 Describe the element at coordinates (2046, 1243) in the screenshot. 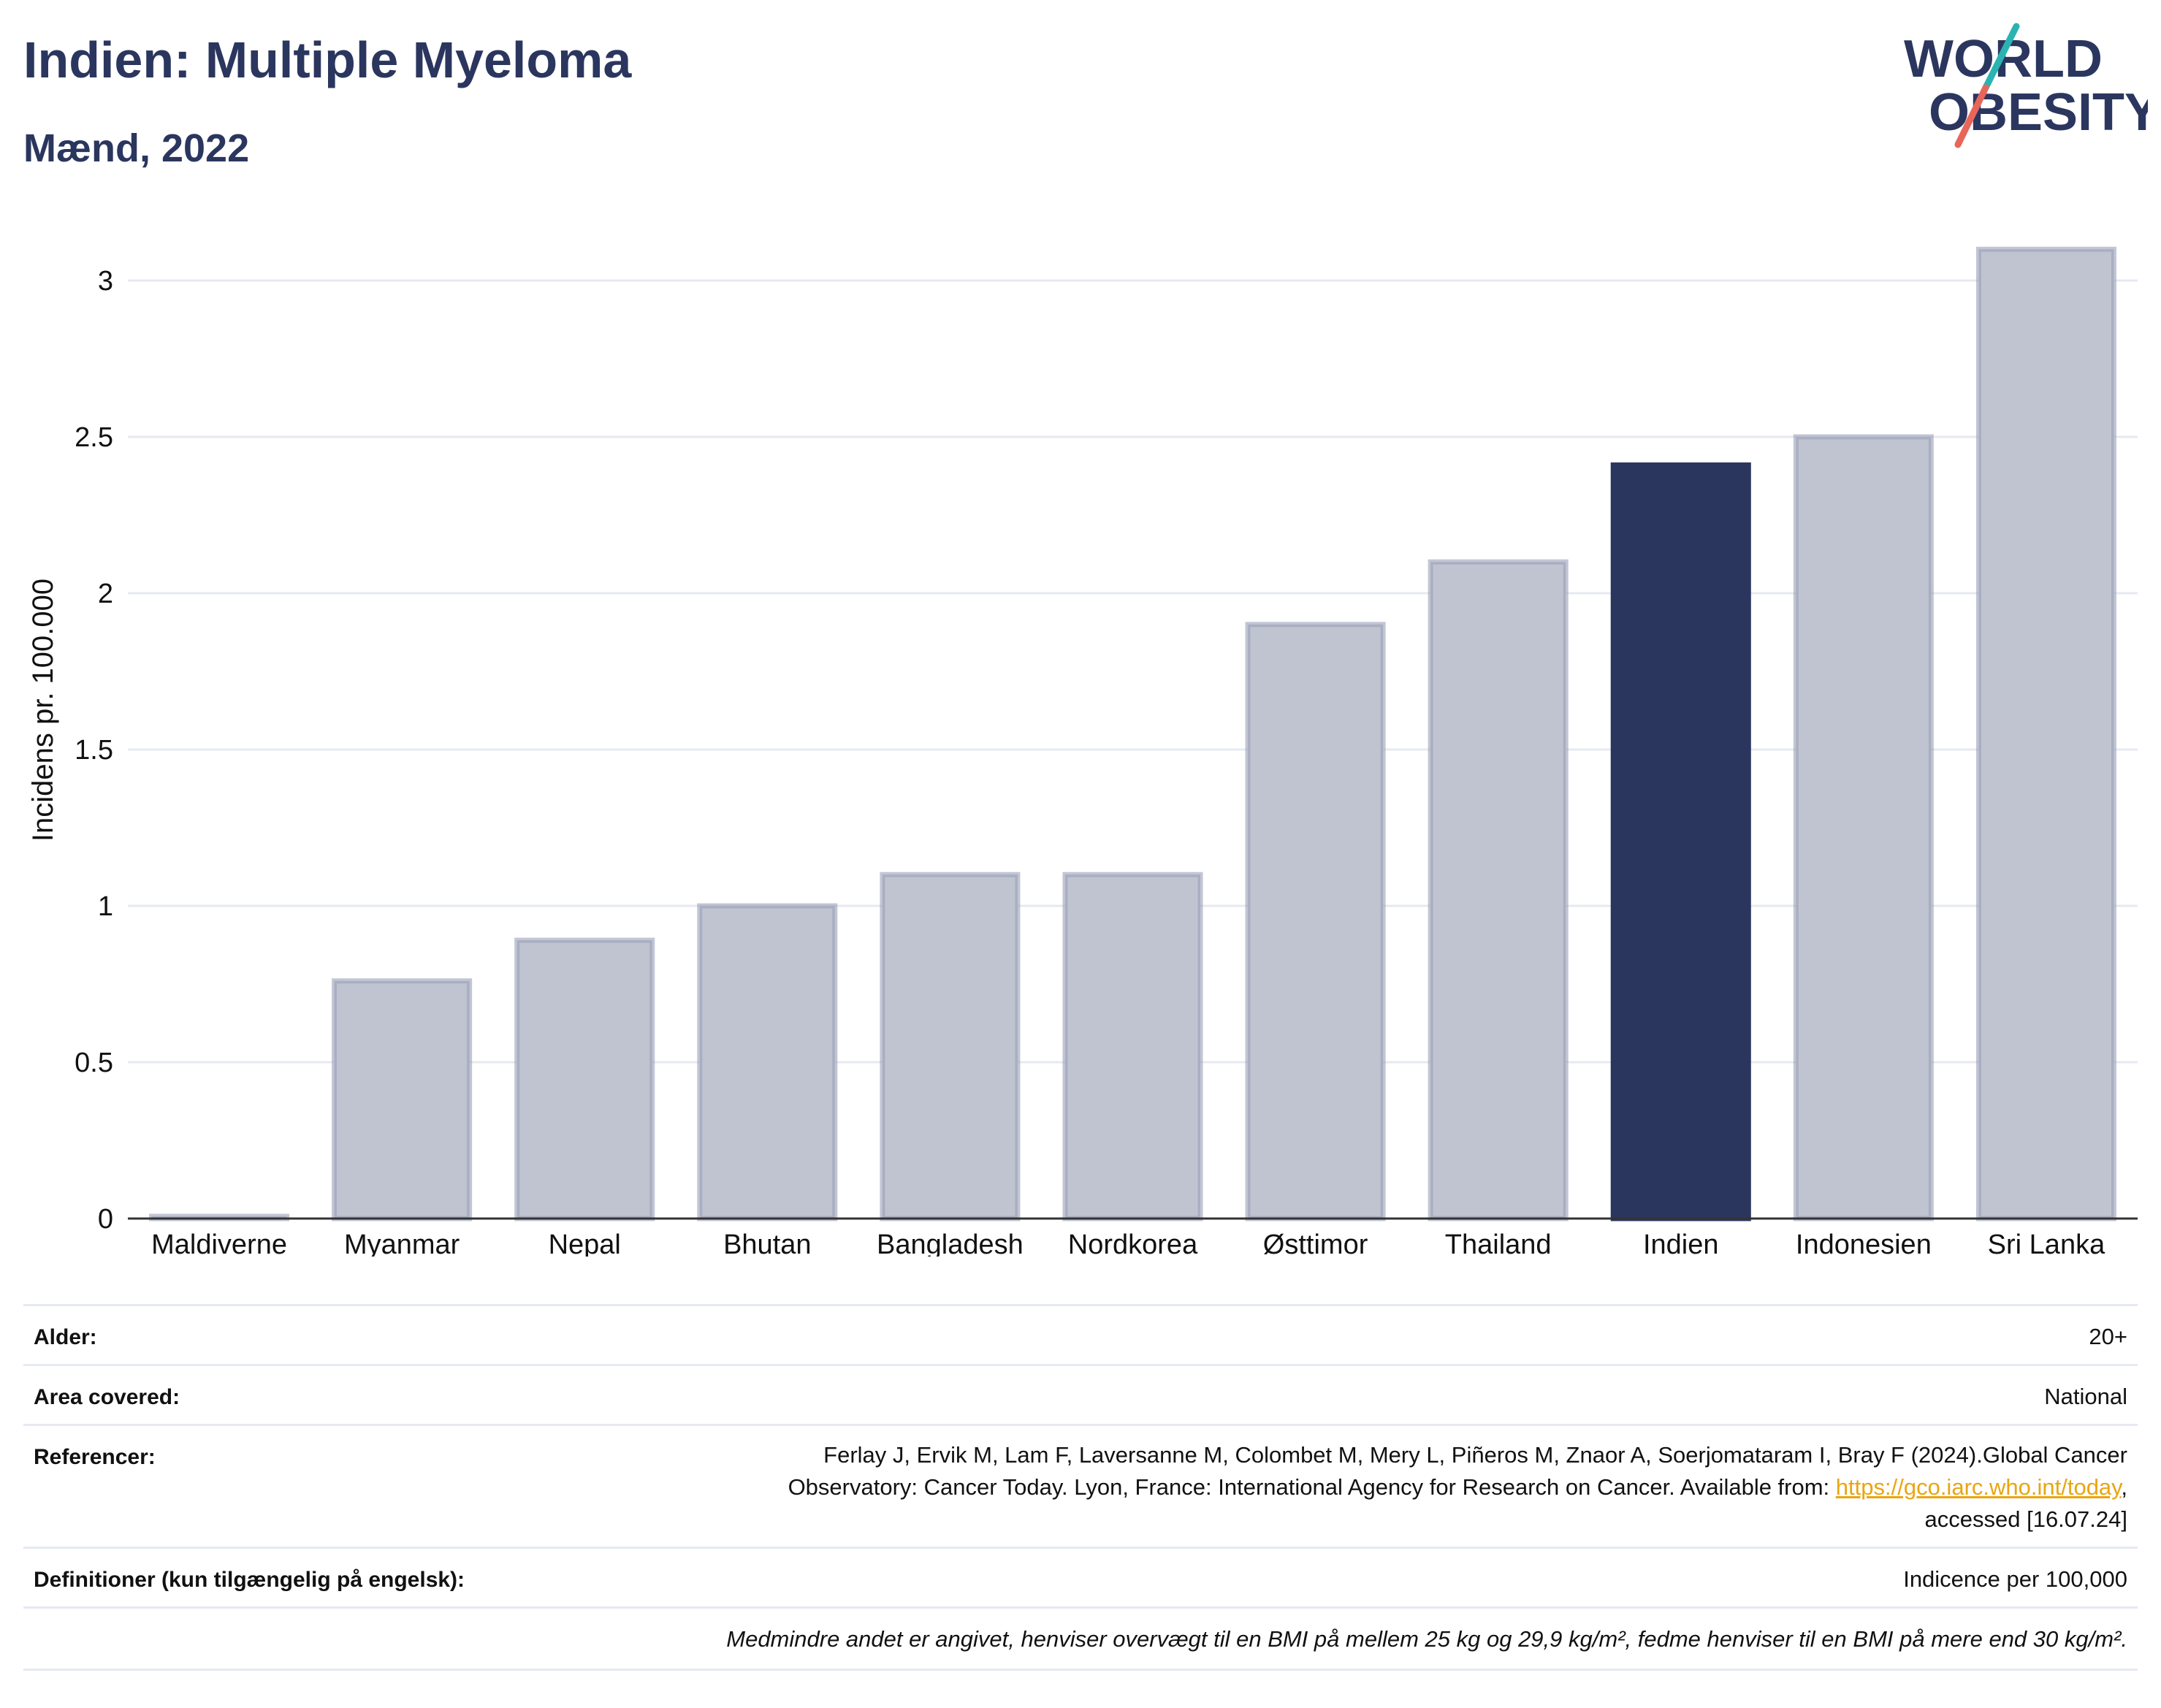

I see `x-tick-label: Sri Lanka` at that location.